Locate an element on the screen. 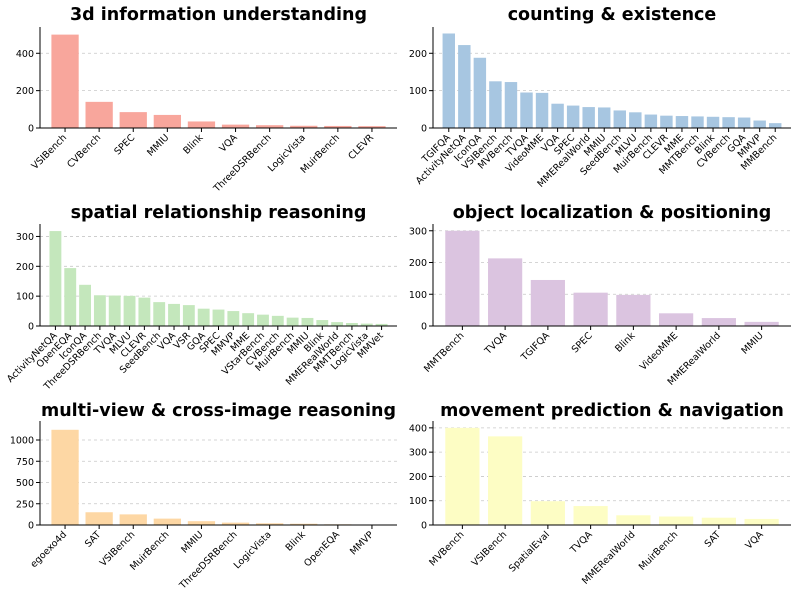  y-tick-label: 400 is located at coordinates (418, 428).